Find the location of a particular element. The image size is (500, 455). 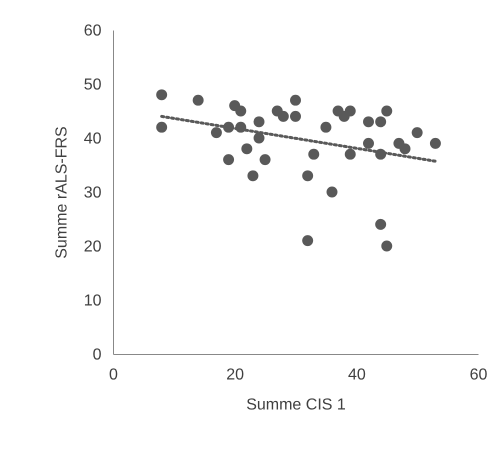

x-tick-label: 20 is located at coordinates (235, 375).